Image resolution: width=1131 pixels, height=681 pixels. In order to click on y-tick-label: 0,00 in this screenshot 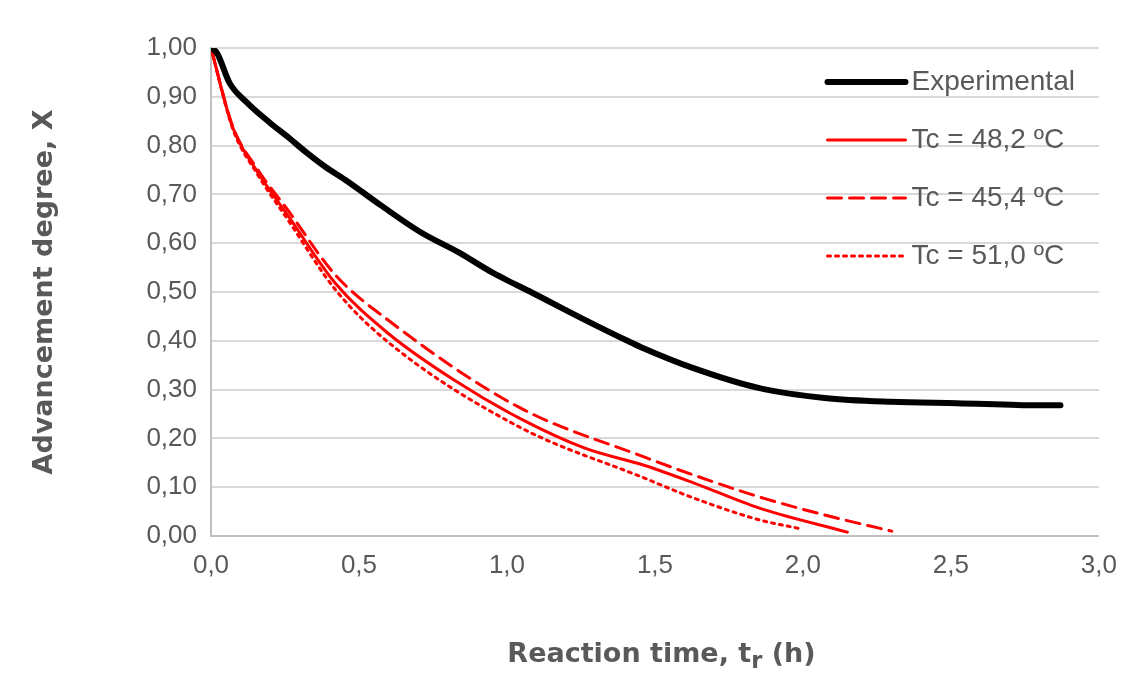, I will do `click(171, 534)`.